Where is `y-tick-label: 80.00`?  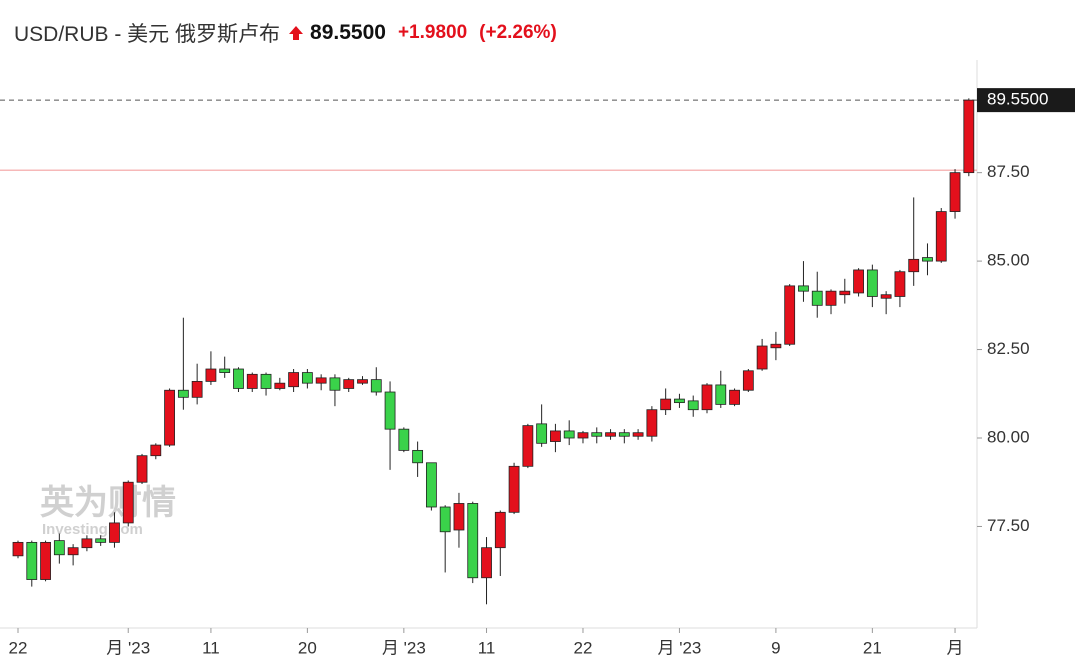 y-tick-label: 80.00 is located at coordinates (1008, 436).